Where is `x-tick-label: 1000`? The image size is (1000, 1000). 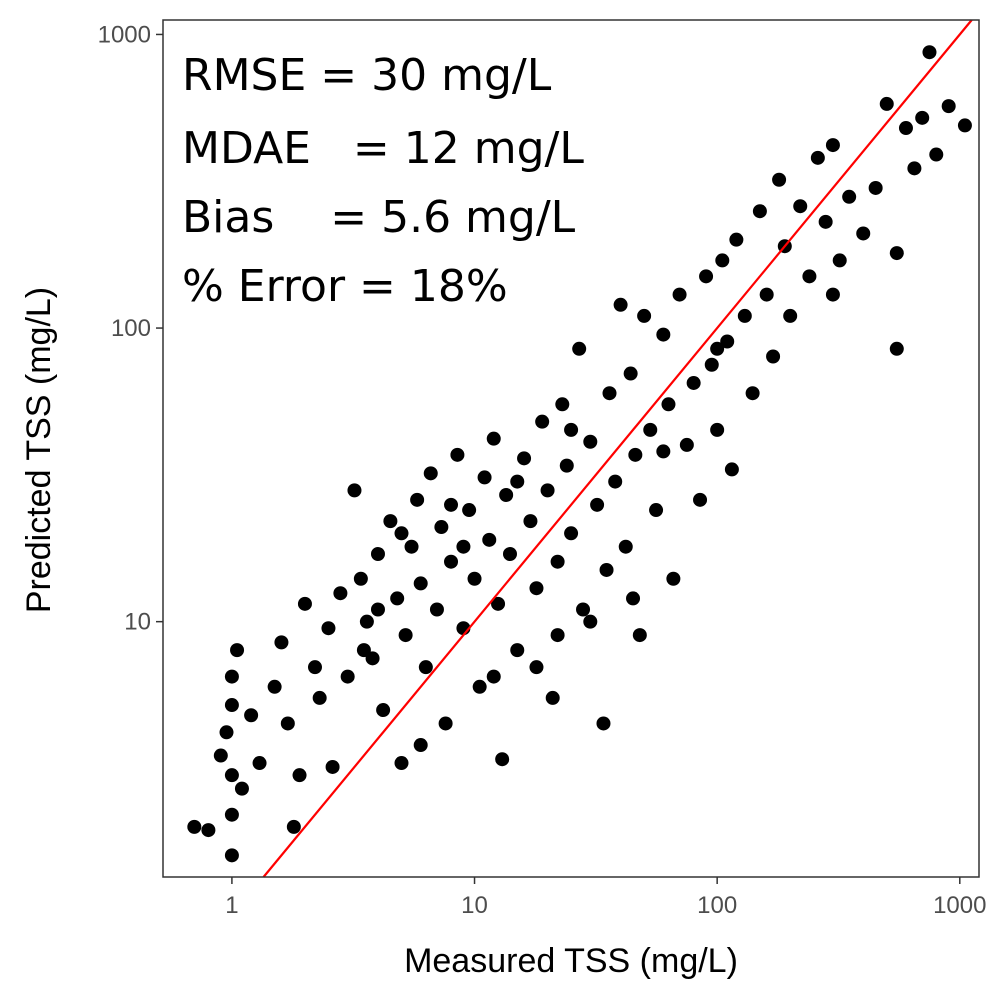 x-tick-label: 1000 is located at coordinates (959, 905).